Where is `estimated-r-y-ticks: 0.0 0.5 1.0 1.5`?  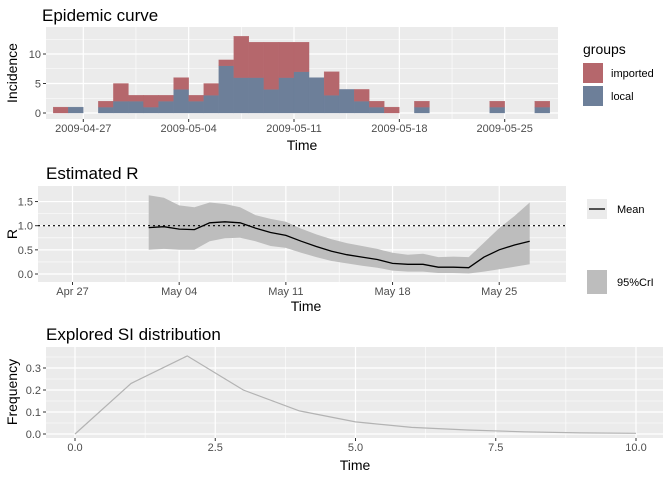
estimated-r-y-ticks: 0.0 0.5 1.0 1.5 is located at coordinates (28, 239).